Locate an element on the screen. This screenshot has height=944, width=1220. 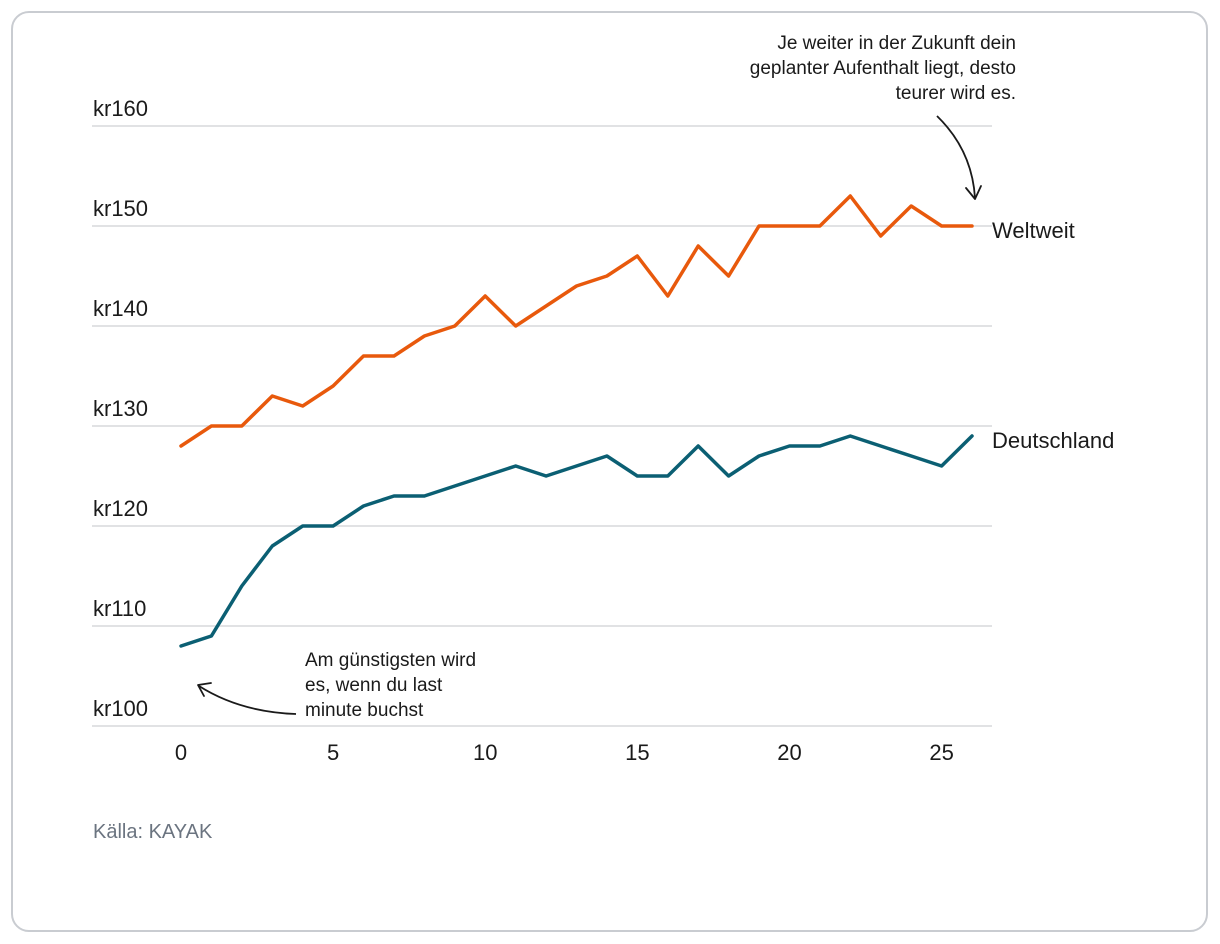
source-note: Källa: KAYAK is located at coordinates (153, 832).